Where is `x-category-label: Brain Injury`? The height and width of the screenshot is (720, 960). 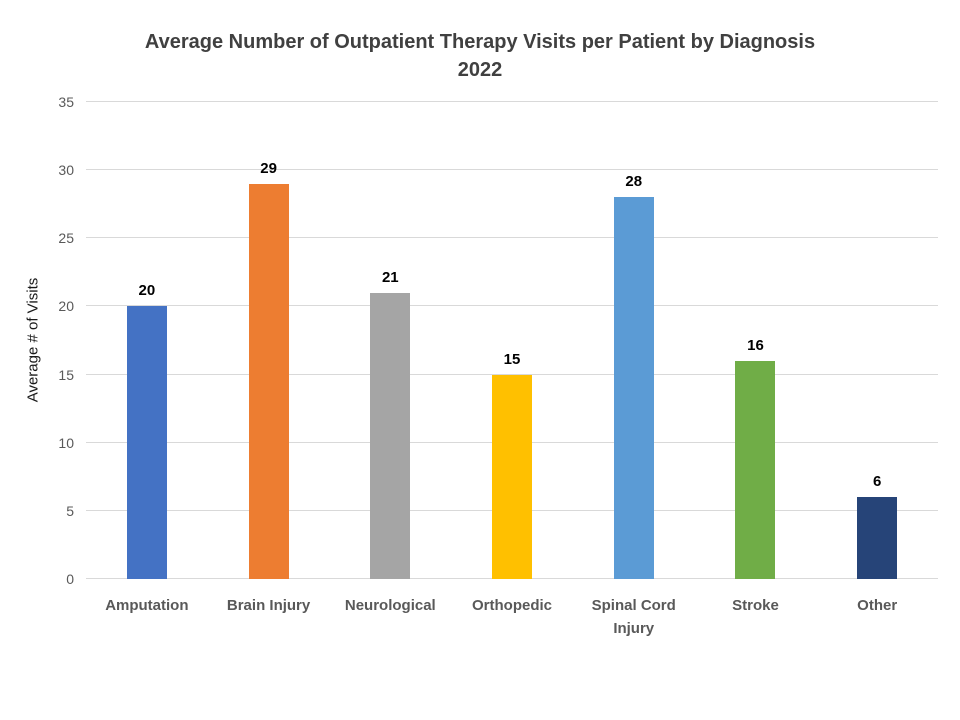
x-category-label: Brain Injury is located at coordinates (268, 605).